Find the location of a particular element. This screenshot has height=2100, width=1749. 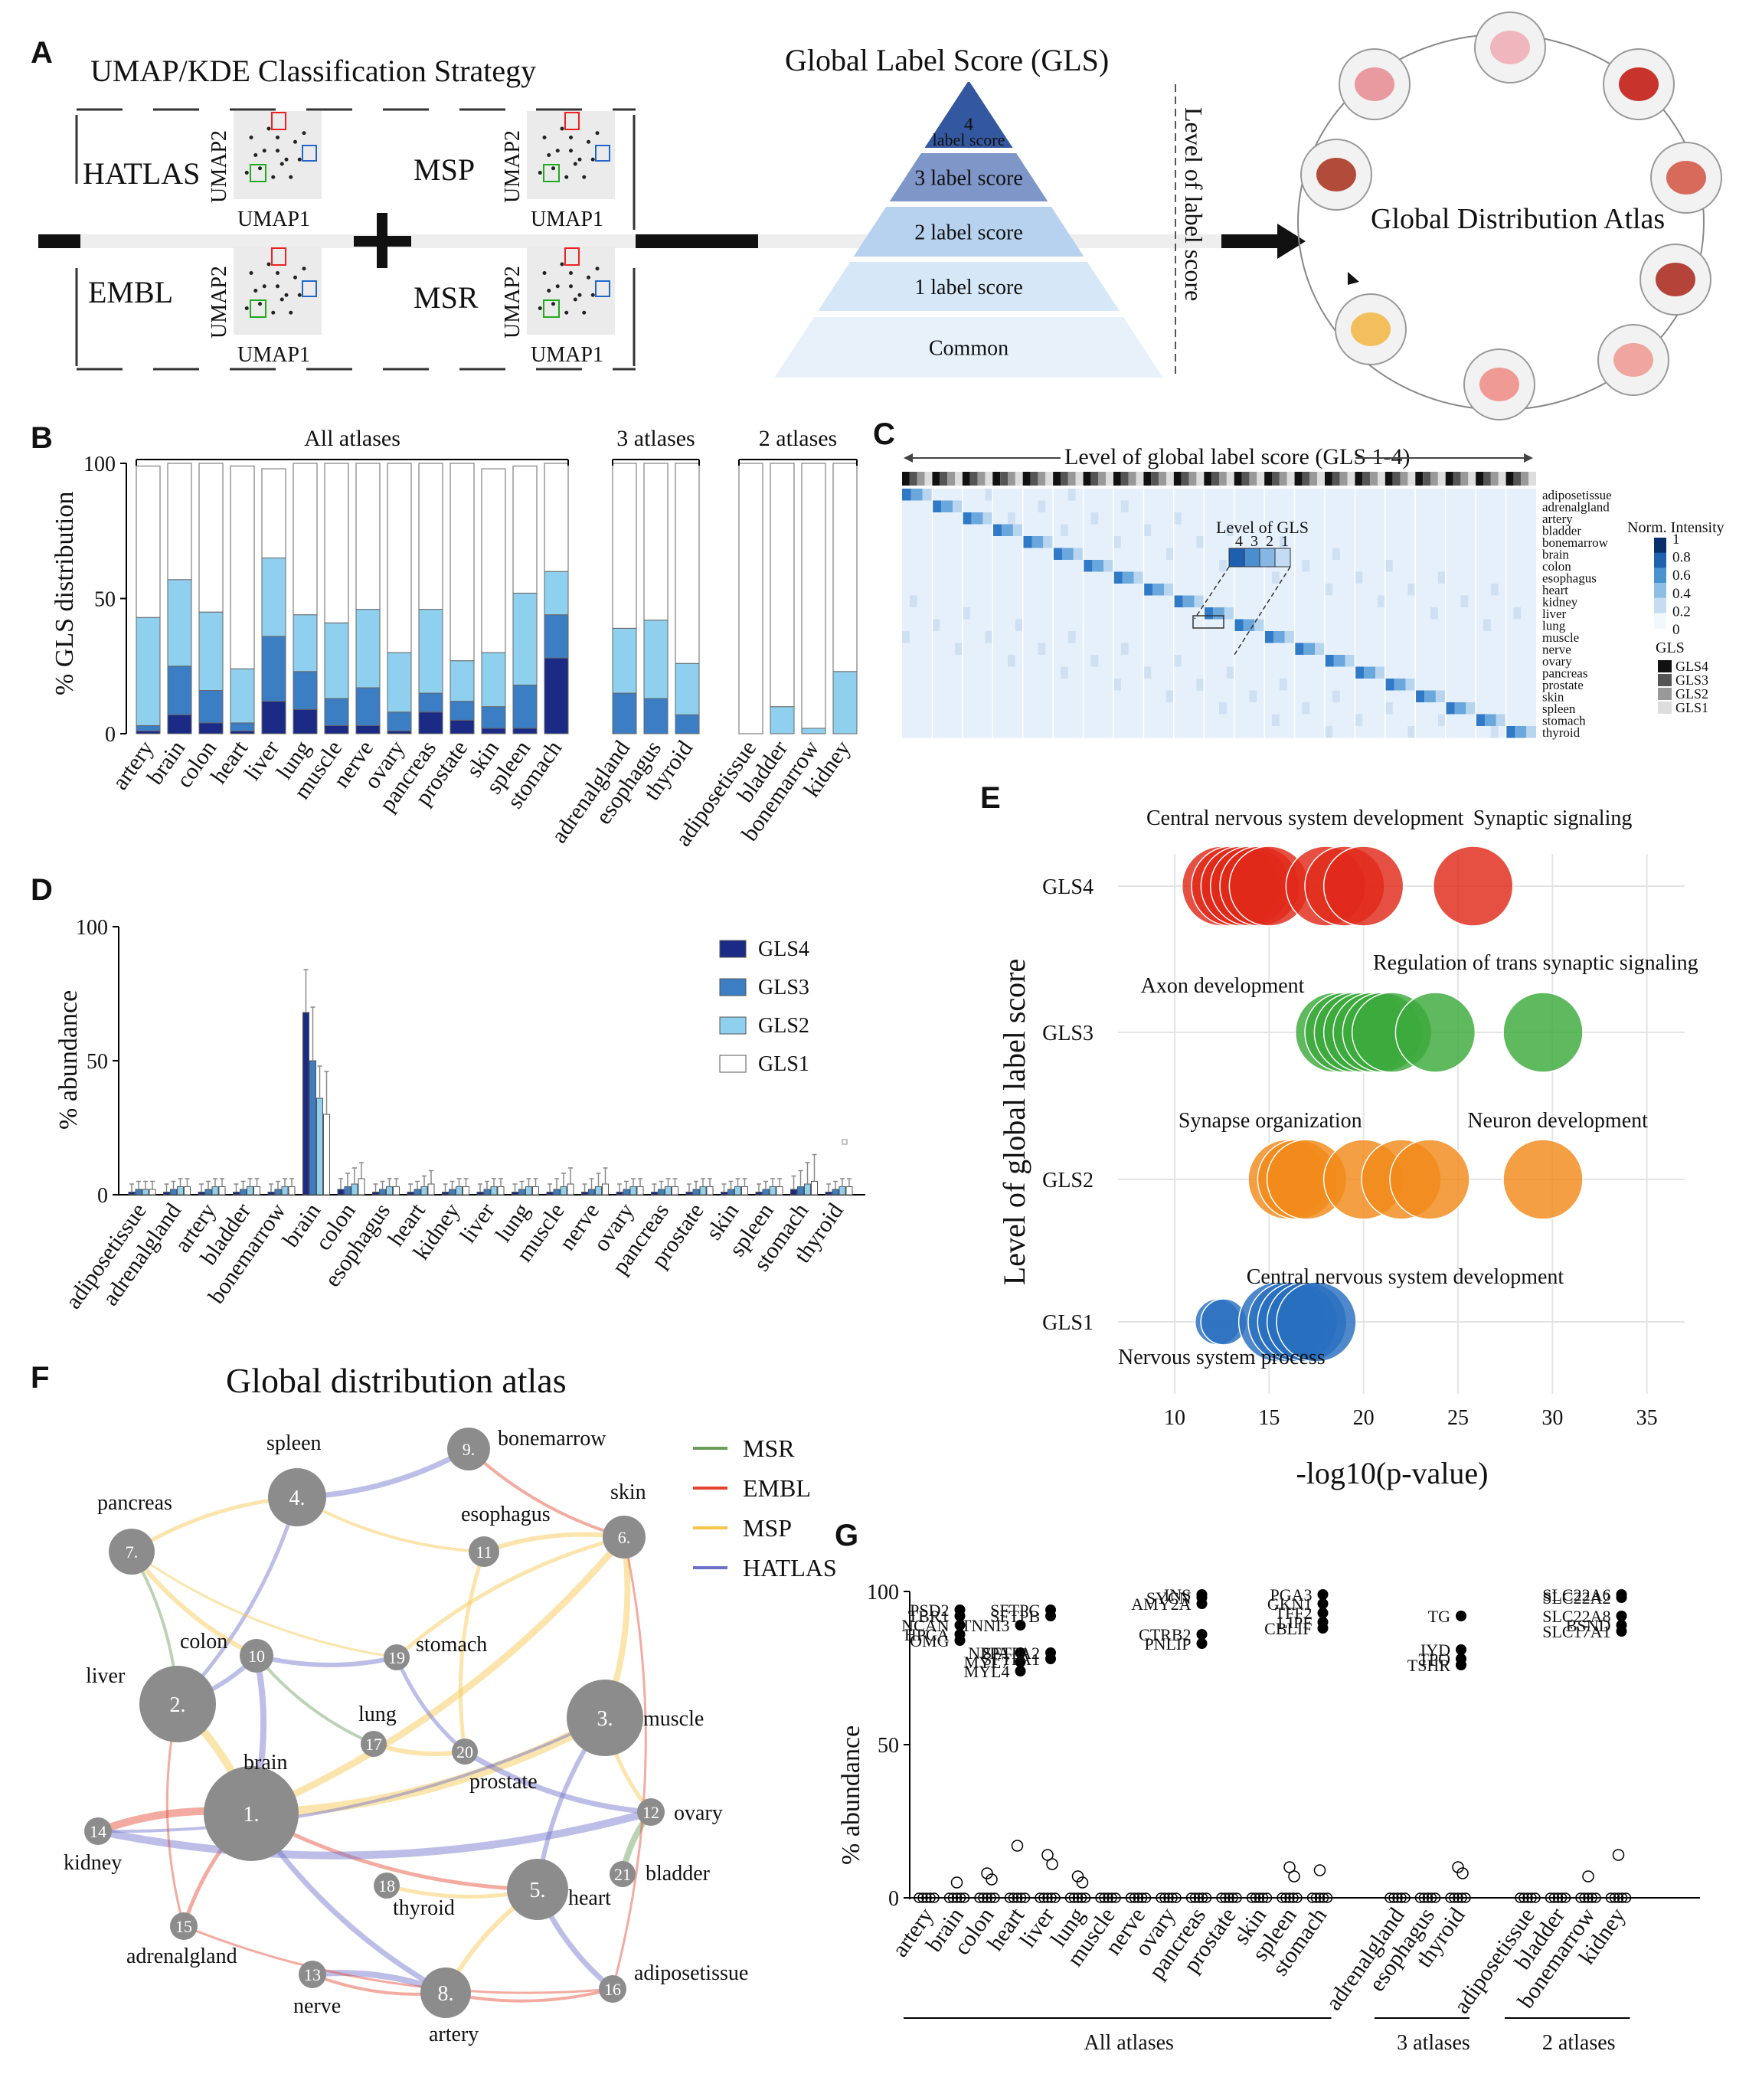

heatmap-cell-high is located at coordinates (1360, 672).